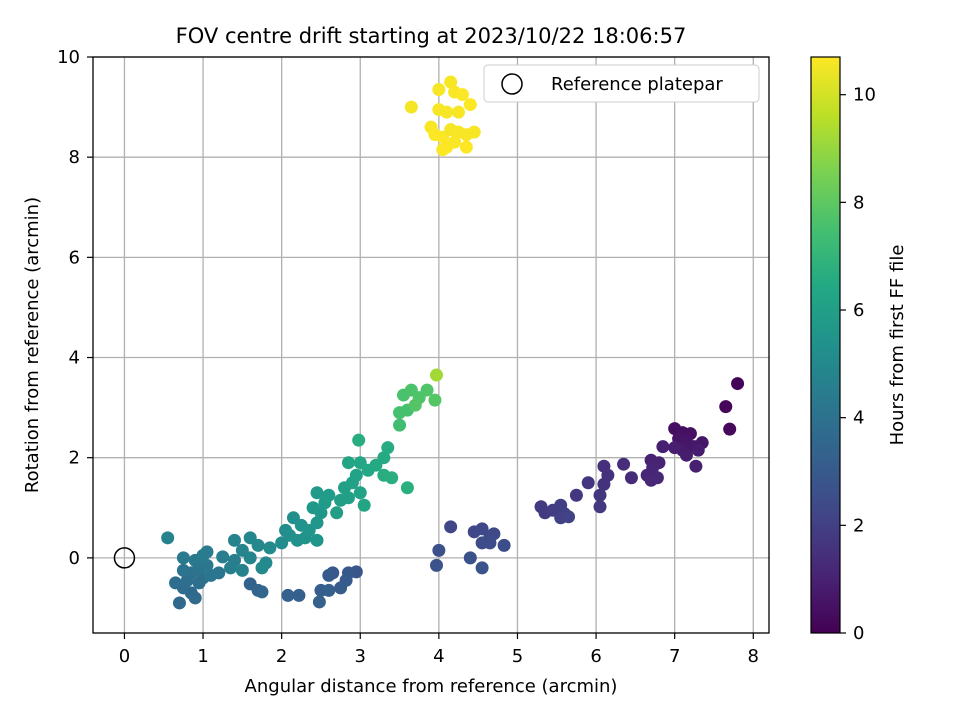 This screenshot has height=720, width=960. Describe the element at coordinates (68, 57) in the screenshot. I see `y-tick-label: 10` at that location.